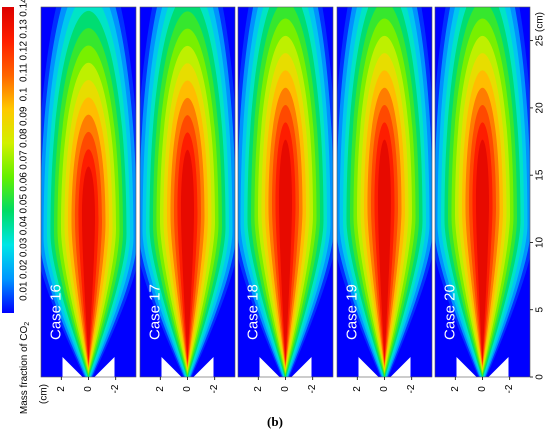 This screenshot has height=435, width=550. Describe the element at coordinates (24, 51) in the screenshot. I see `colorbar-tick-label: 0.12` at that location.